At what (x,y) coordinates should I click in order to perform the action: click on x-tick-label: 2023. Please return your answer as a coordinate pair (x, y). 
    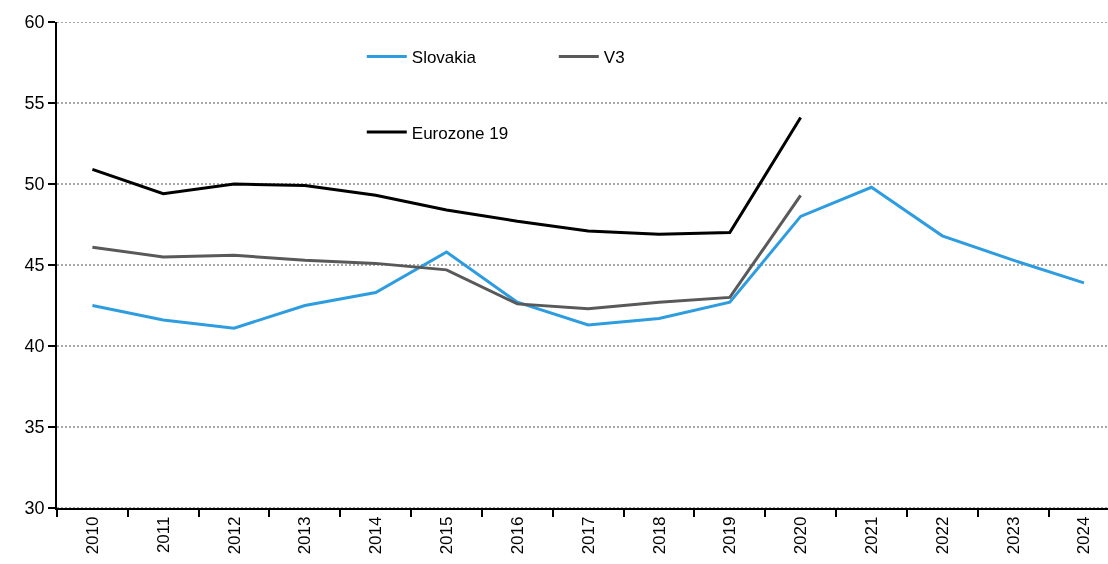
    Looking at the image, I should click on (1013, 535).